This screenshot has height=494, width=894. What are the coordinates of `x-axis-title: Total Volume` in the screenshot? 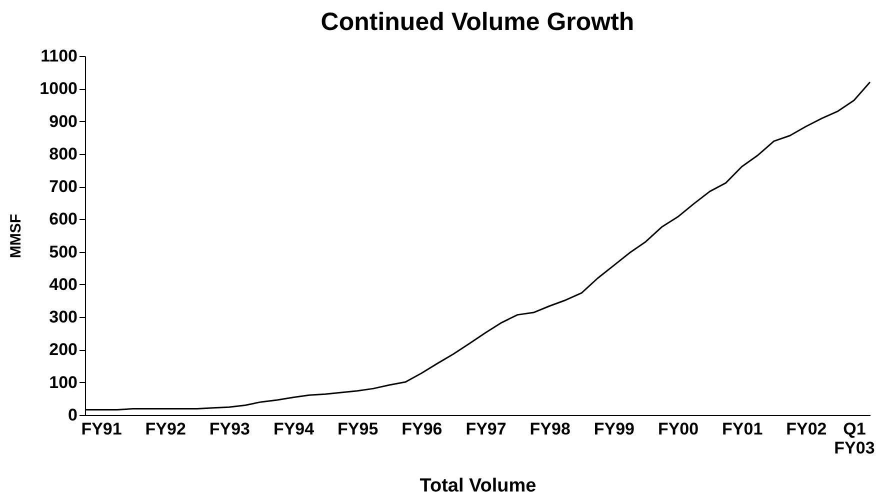 It's located at (478, 485).